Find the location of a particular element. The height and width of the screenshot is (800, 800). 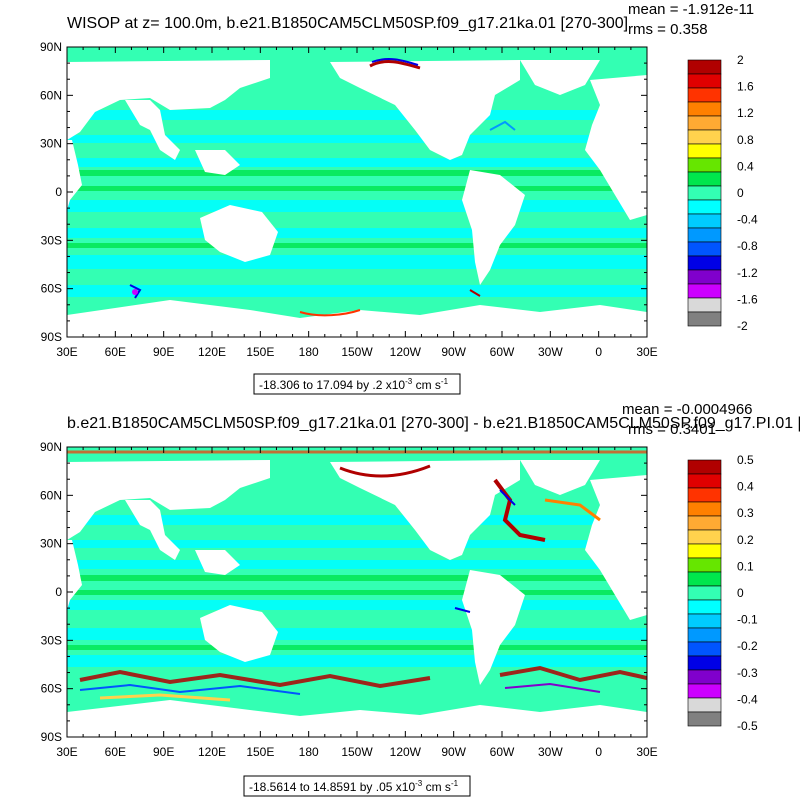

colorbar-label: -0.8 is located at coordinates (747, 246).